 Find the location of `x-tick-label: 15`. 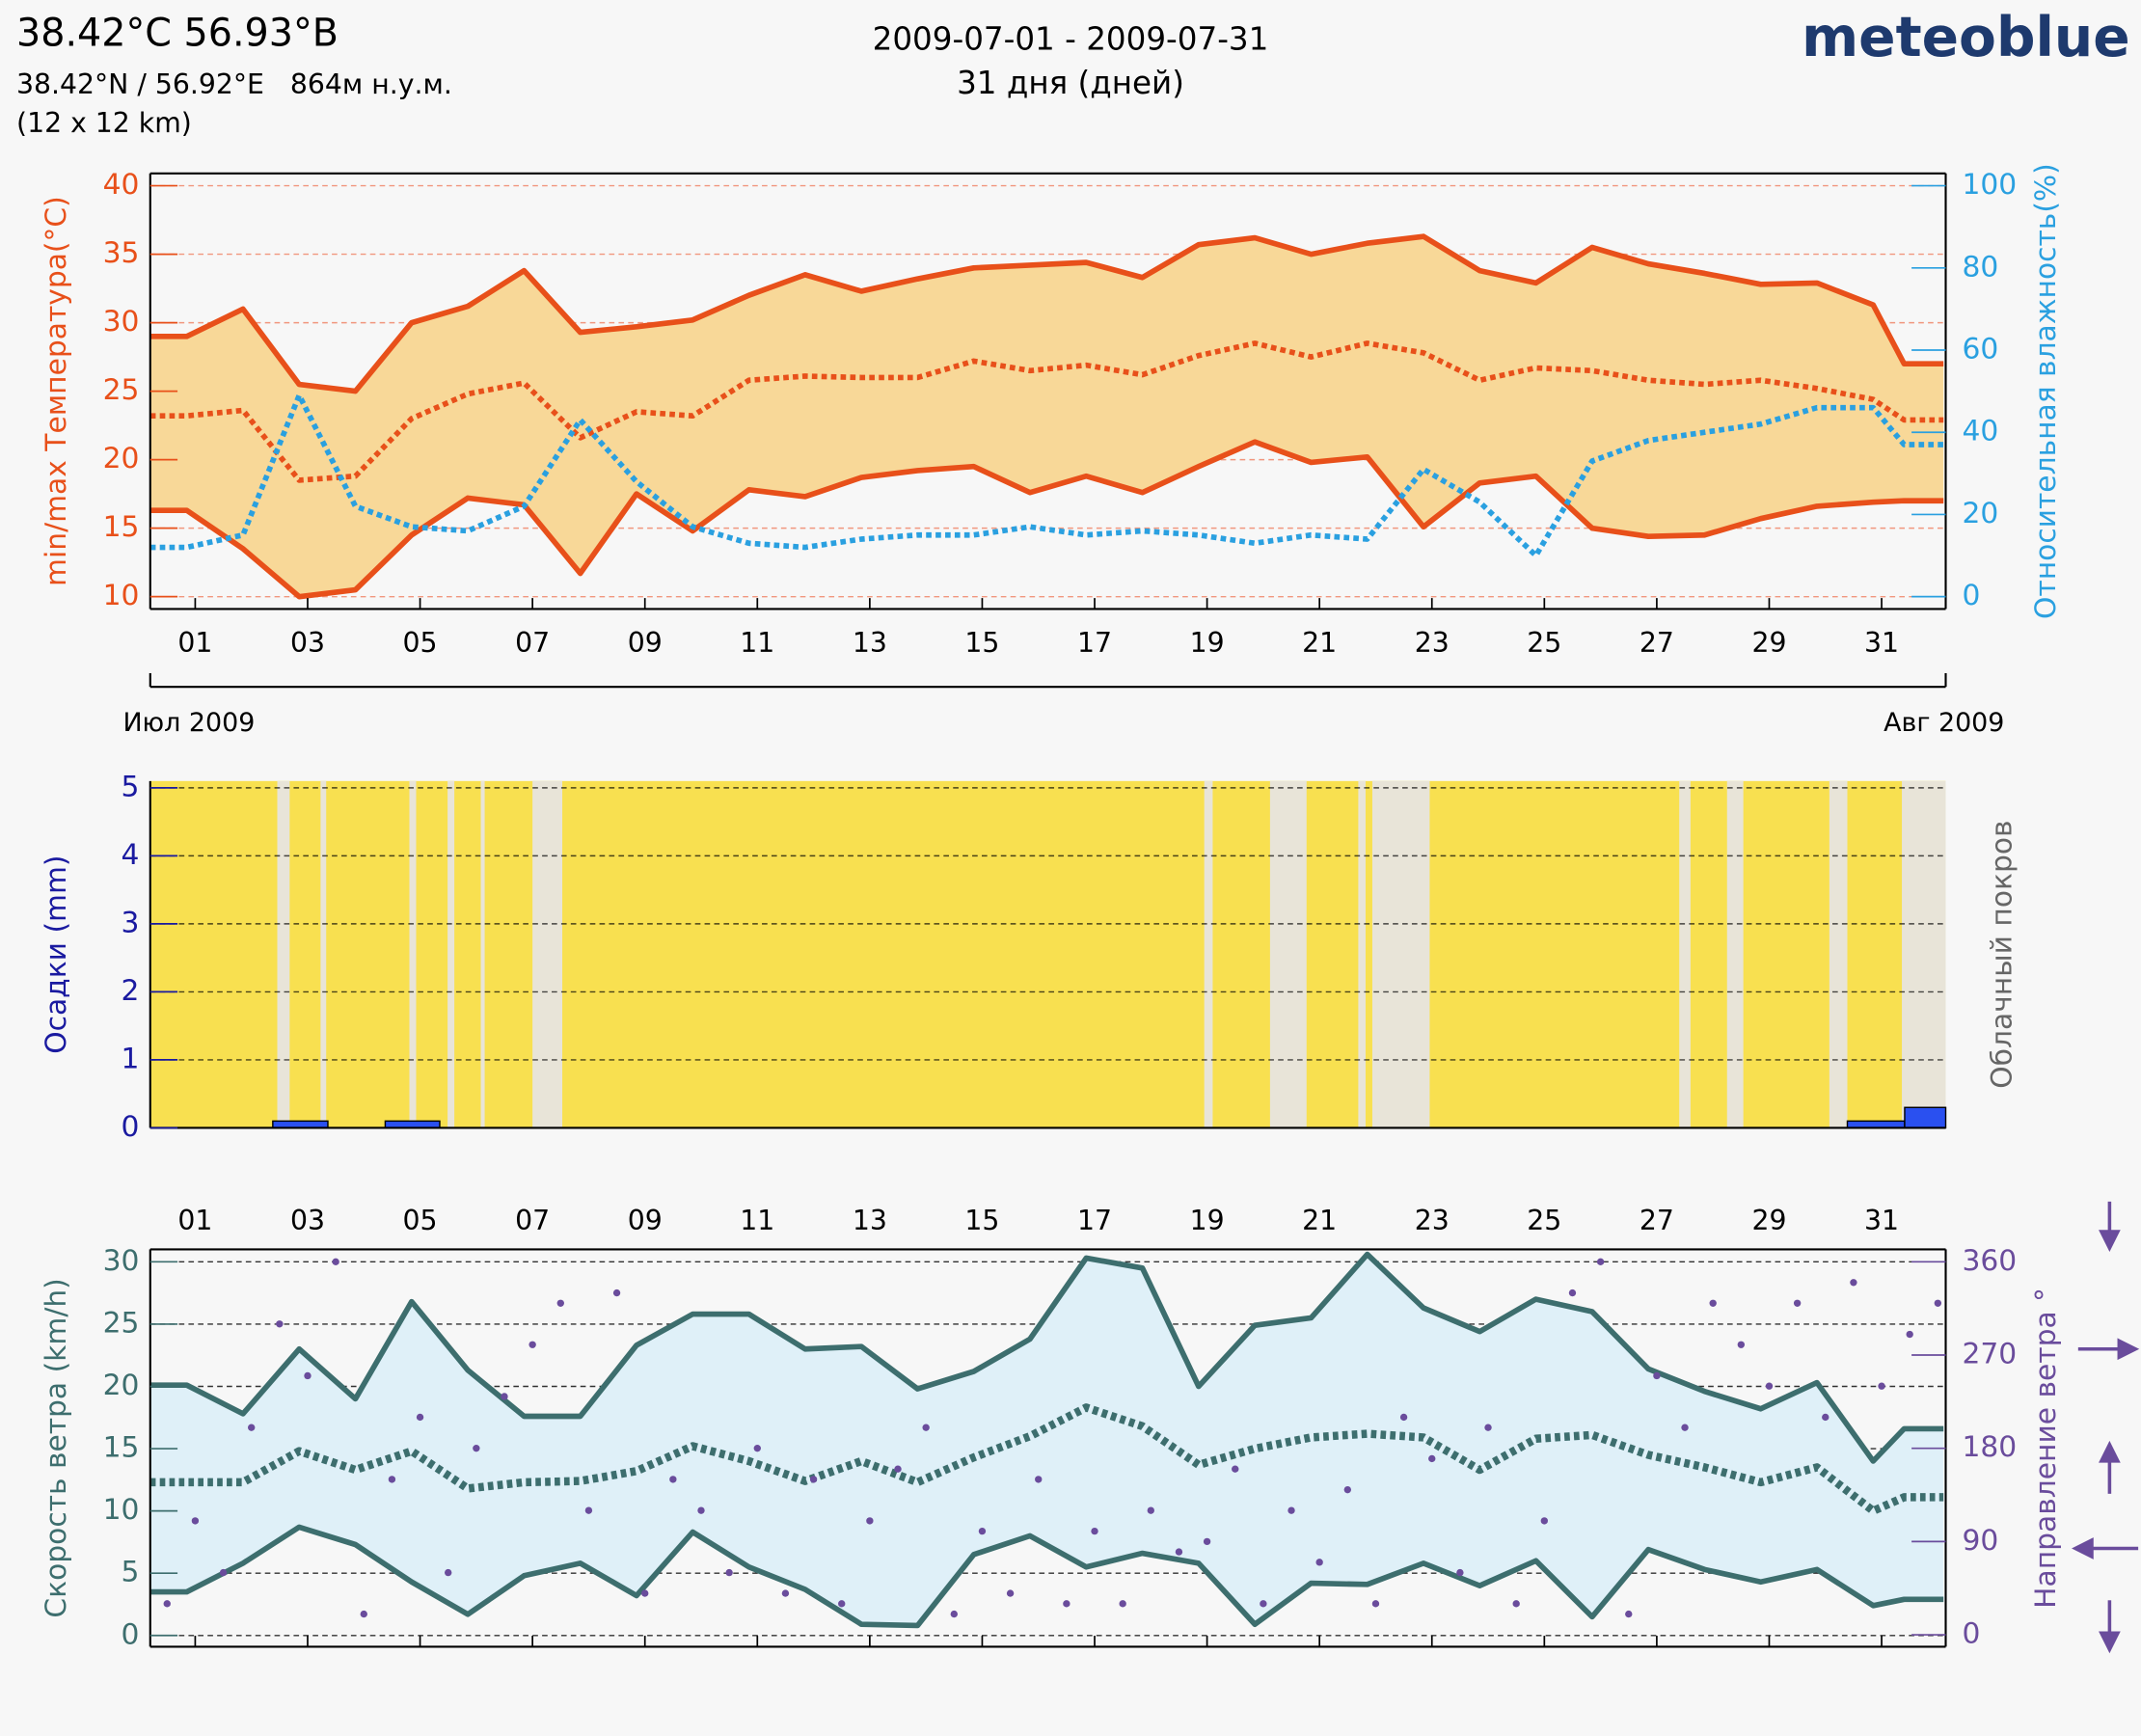

x-tick-label: 15 is located at coordinates (982, 643).